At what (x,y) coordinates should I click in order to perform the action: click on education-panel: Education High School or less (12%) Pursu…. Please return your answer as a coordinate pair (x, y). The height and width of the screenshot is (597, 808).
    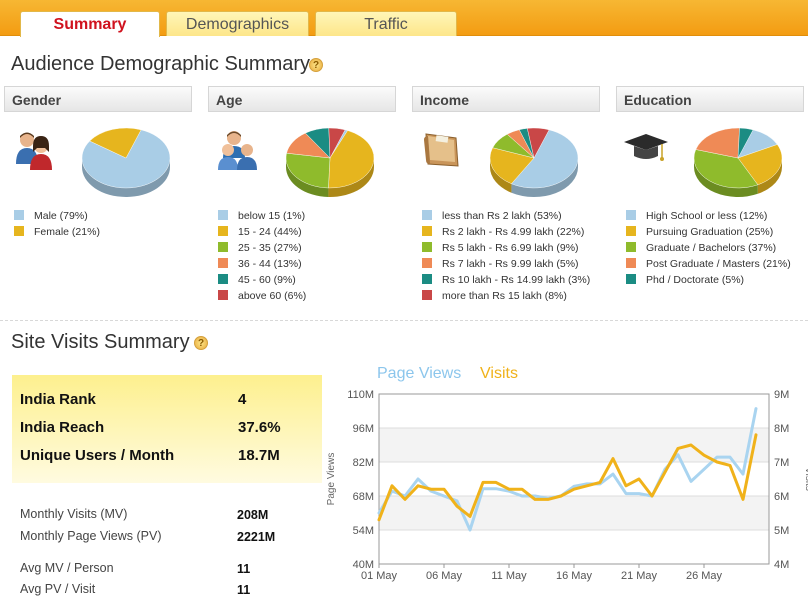
    Looking at the image, I should click on (710, 196).